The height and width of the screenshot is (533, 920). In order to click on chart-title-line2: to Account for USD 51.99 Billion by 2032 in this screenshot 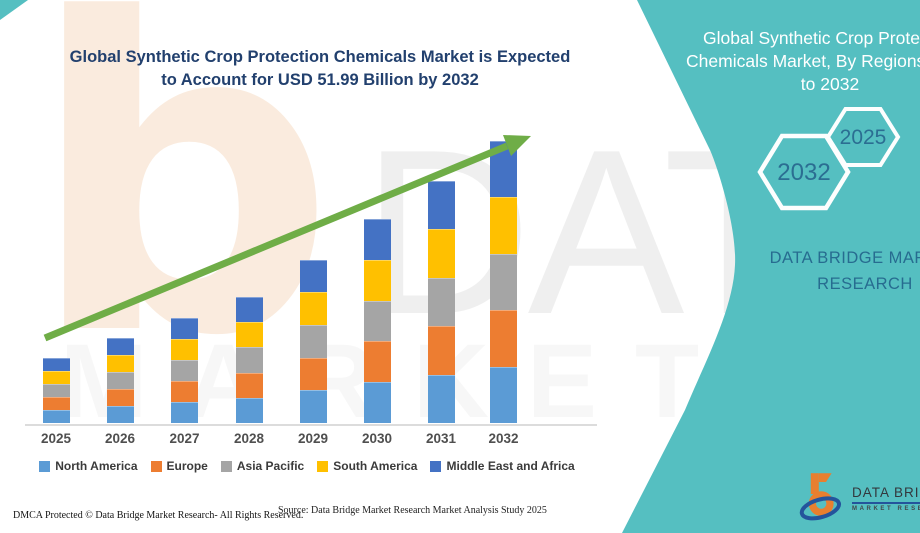, I will do `click(320, 79)`.